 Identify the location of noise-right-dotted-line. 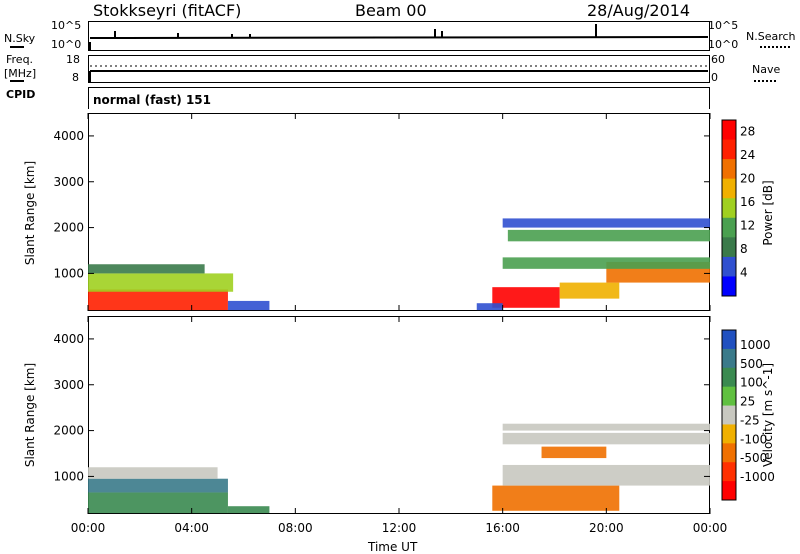
(775, 47).